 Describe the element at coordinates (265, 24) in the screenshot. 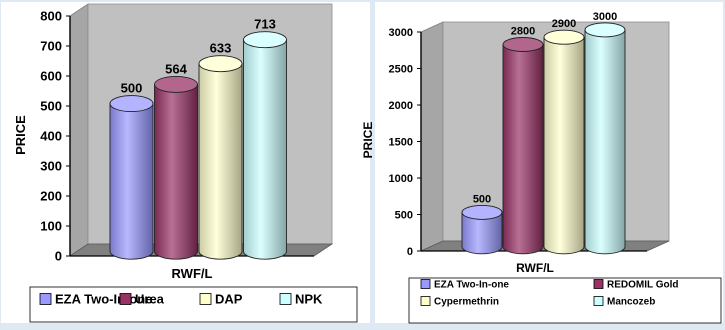

I see `data-label: 713` at that location.